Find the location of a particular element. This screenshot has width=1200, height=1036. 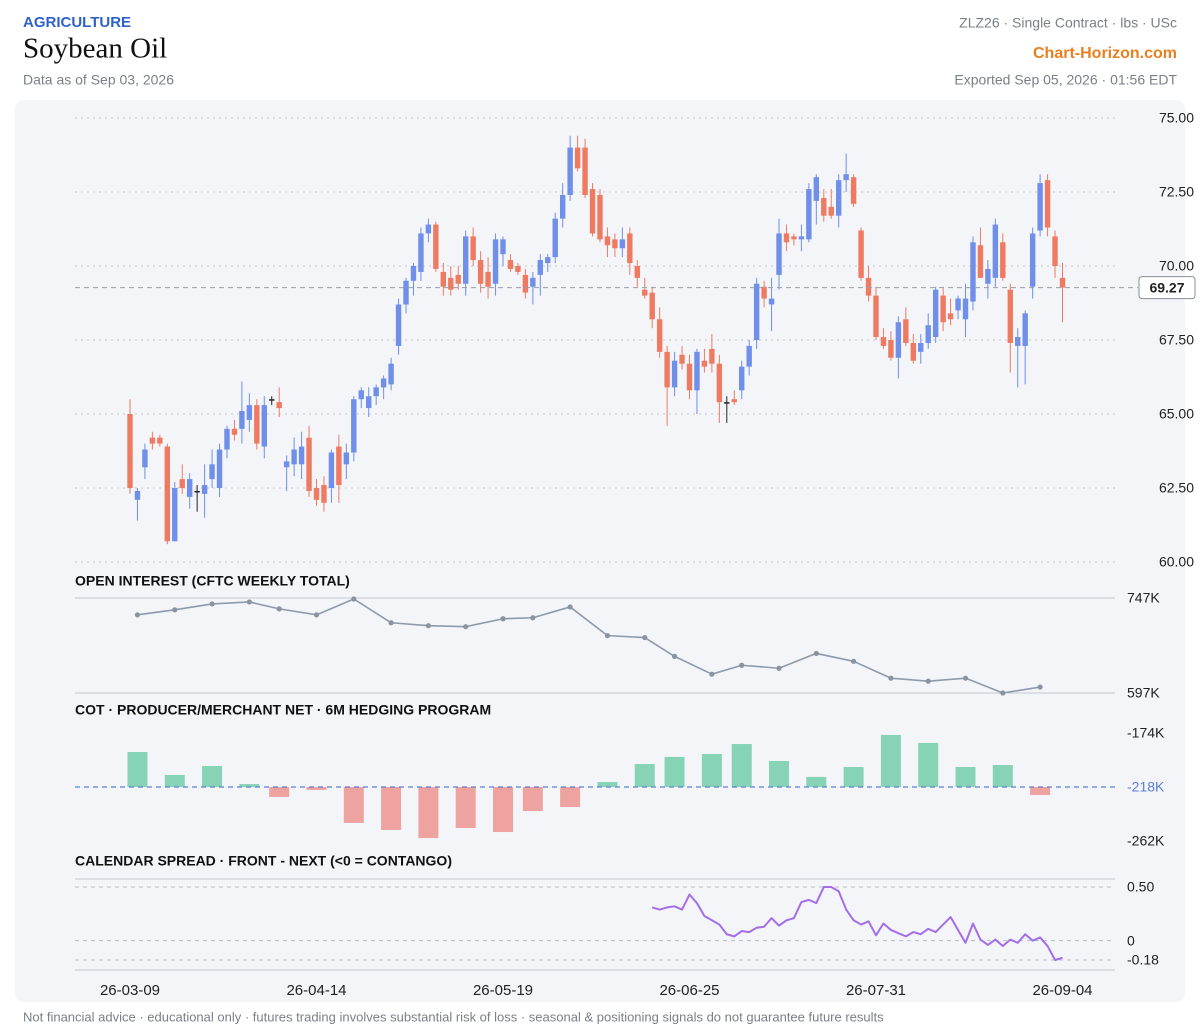

x-tick-label: 26-03-09 is located at coordinates (130, 990).